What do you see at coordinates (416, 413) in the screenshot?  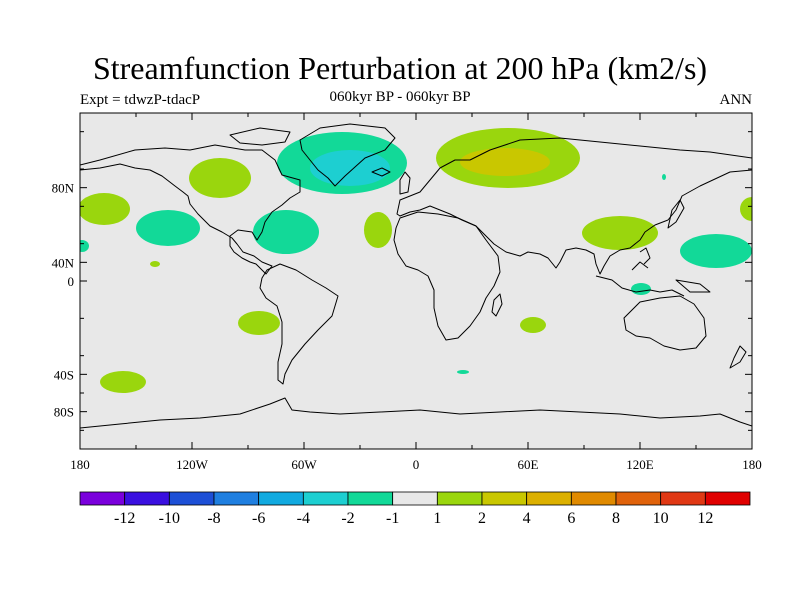 I see `coast-antarctica` at bounding box center [416, 413].